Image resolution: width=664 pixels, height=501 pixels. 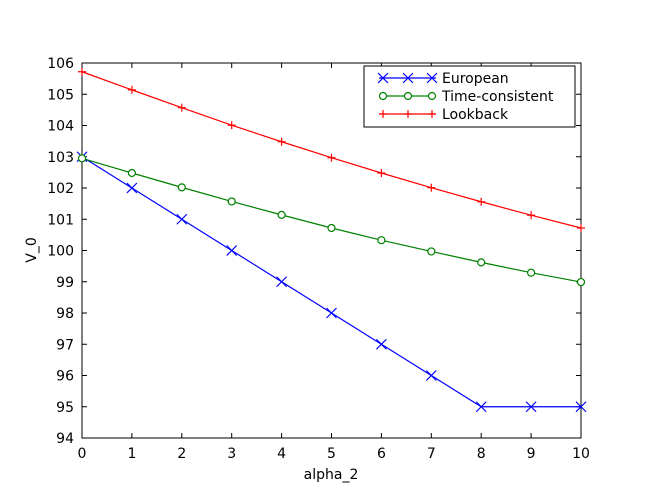 I want to click on y-tick-label: 96, so click(x=65, y=377).